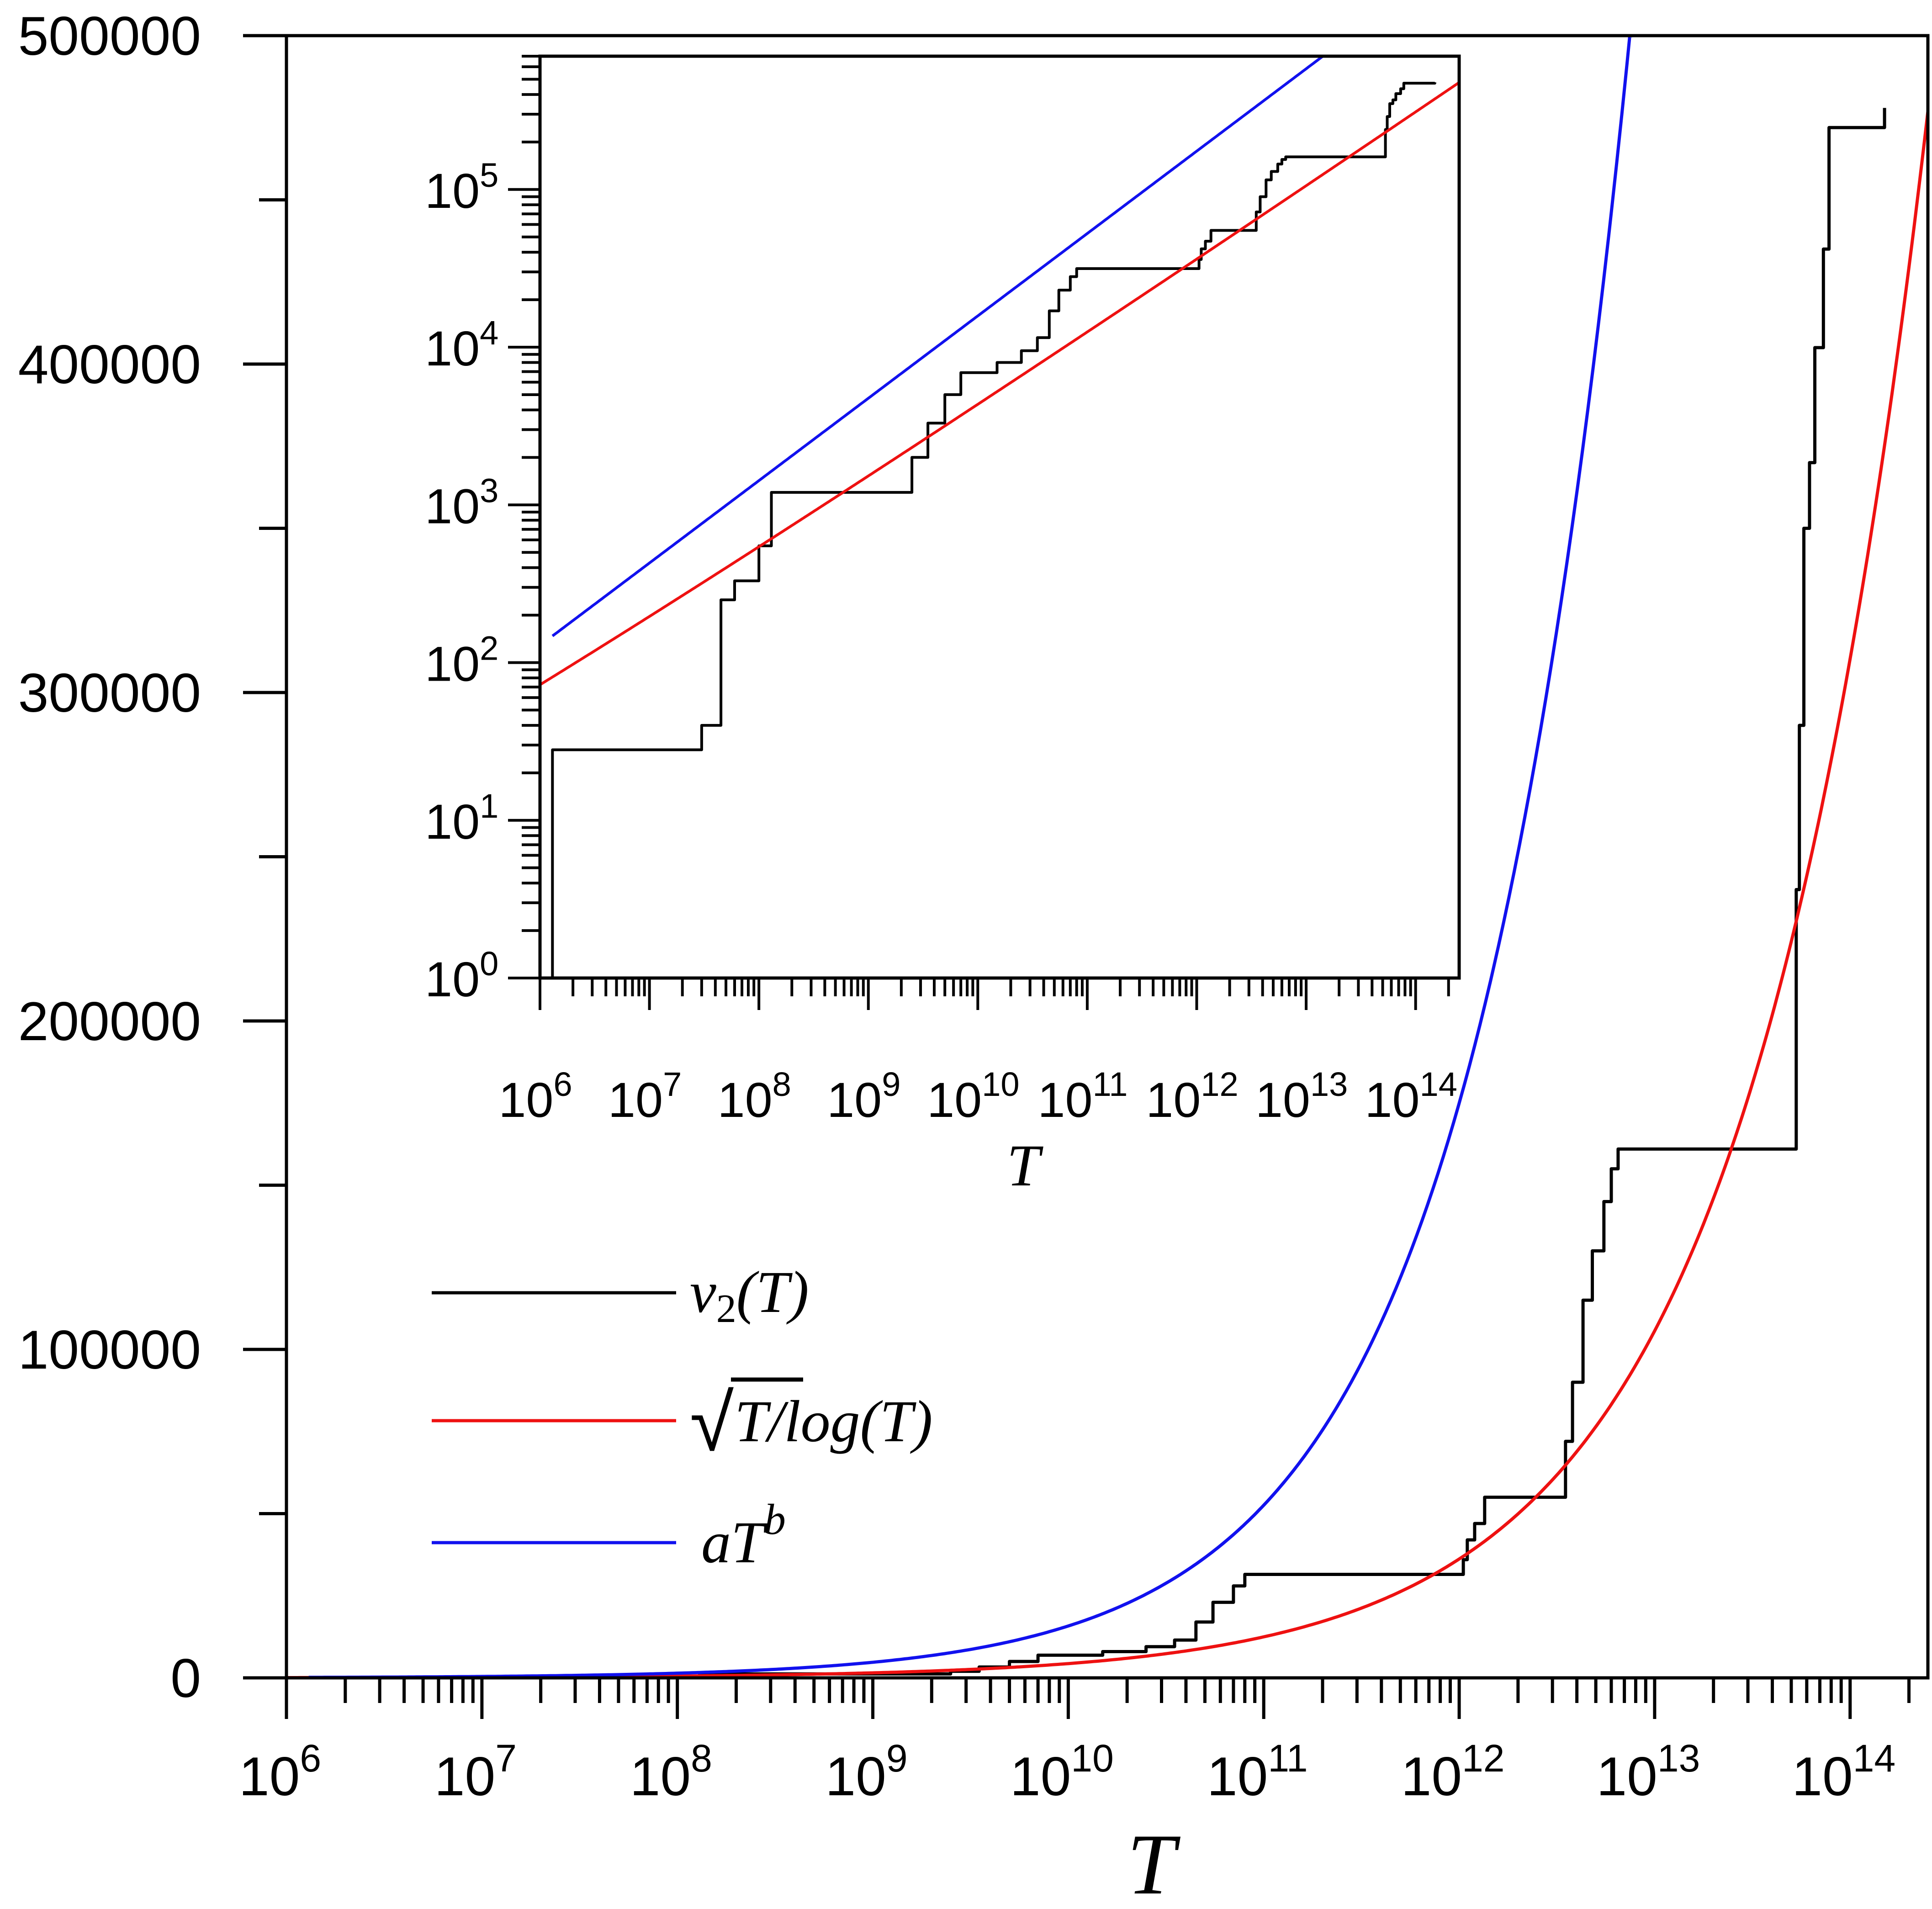 Image resolution: width=1932 pixels, height=1909 pixels. Describe the element at coordinates (461, 976) in the screenshot. I see `inset-y-tick-label: 10⁰` at that location.